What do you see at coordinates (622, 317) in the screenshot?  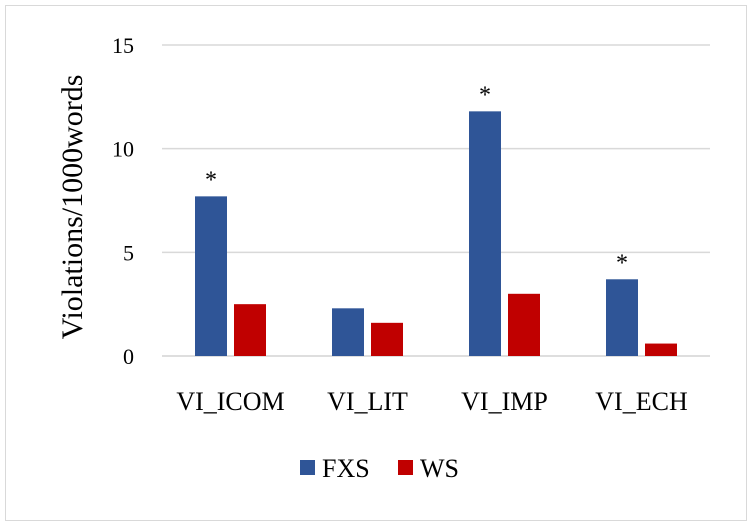 I see `bar-fxs-vi_ech` at bounding box center [622, 317].